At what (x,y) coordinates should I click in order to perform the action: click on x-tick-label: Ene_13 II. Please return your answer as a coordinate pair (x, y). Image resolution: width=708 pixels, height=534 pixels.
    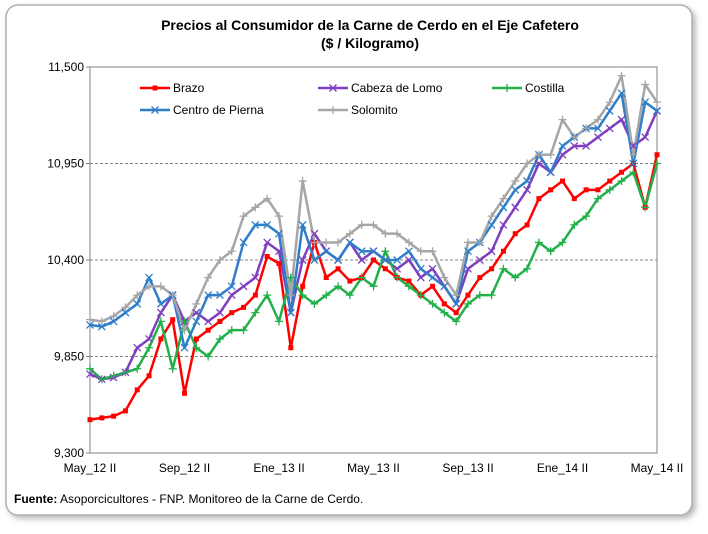
    Looking at the image, I should click on (278, 468).